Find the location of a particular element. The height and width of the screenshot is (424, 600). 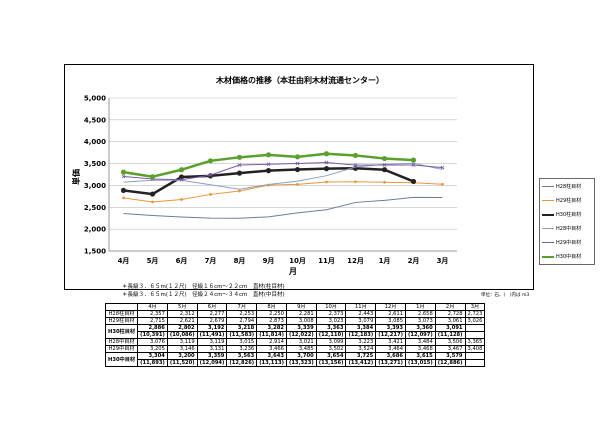

table-cell: (12,886) is located at coordinates (450, 363).